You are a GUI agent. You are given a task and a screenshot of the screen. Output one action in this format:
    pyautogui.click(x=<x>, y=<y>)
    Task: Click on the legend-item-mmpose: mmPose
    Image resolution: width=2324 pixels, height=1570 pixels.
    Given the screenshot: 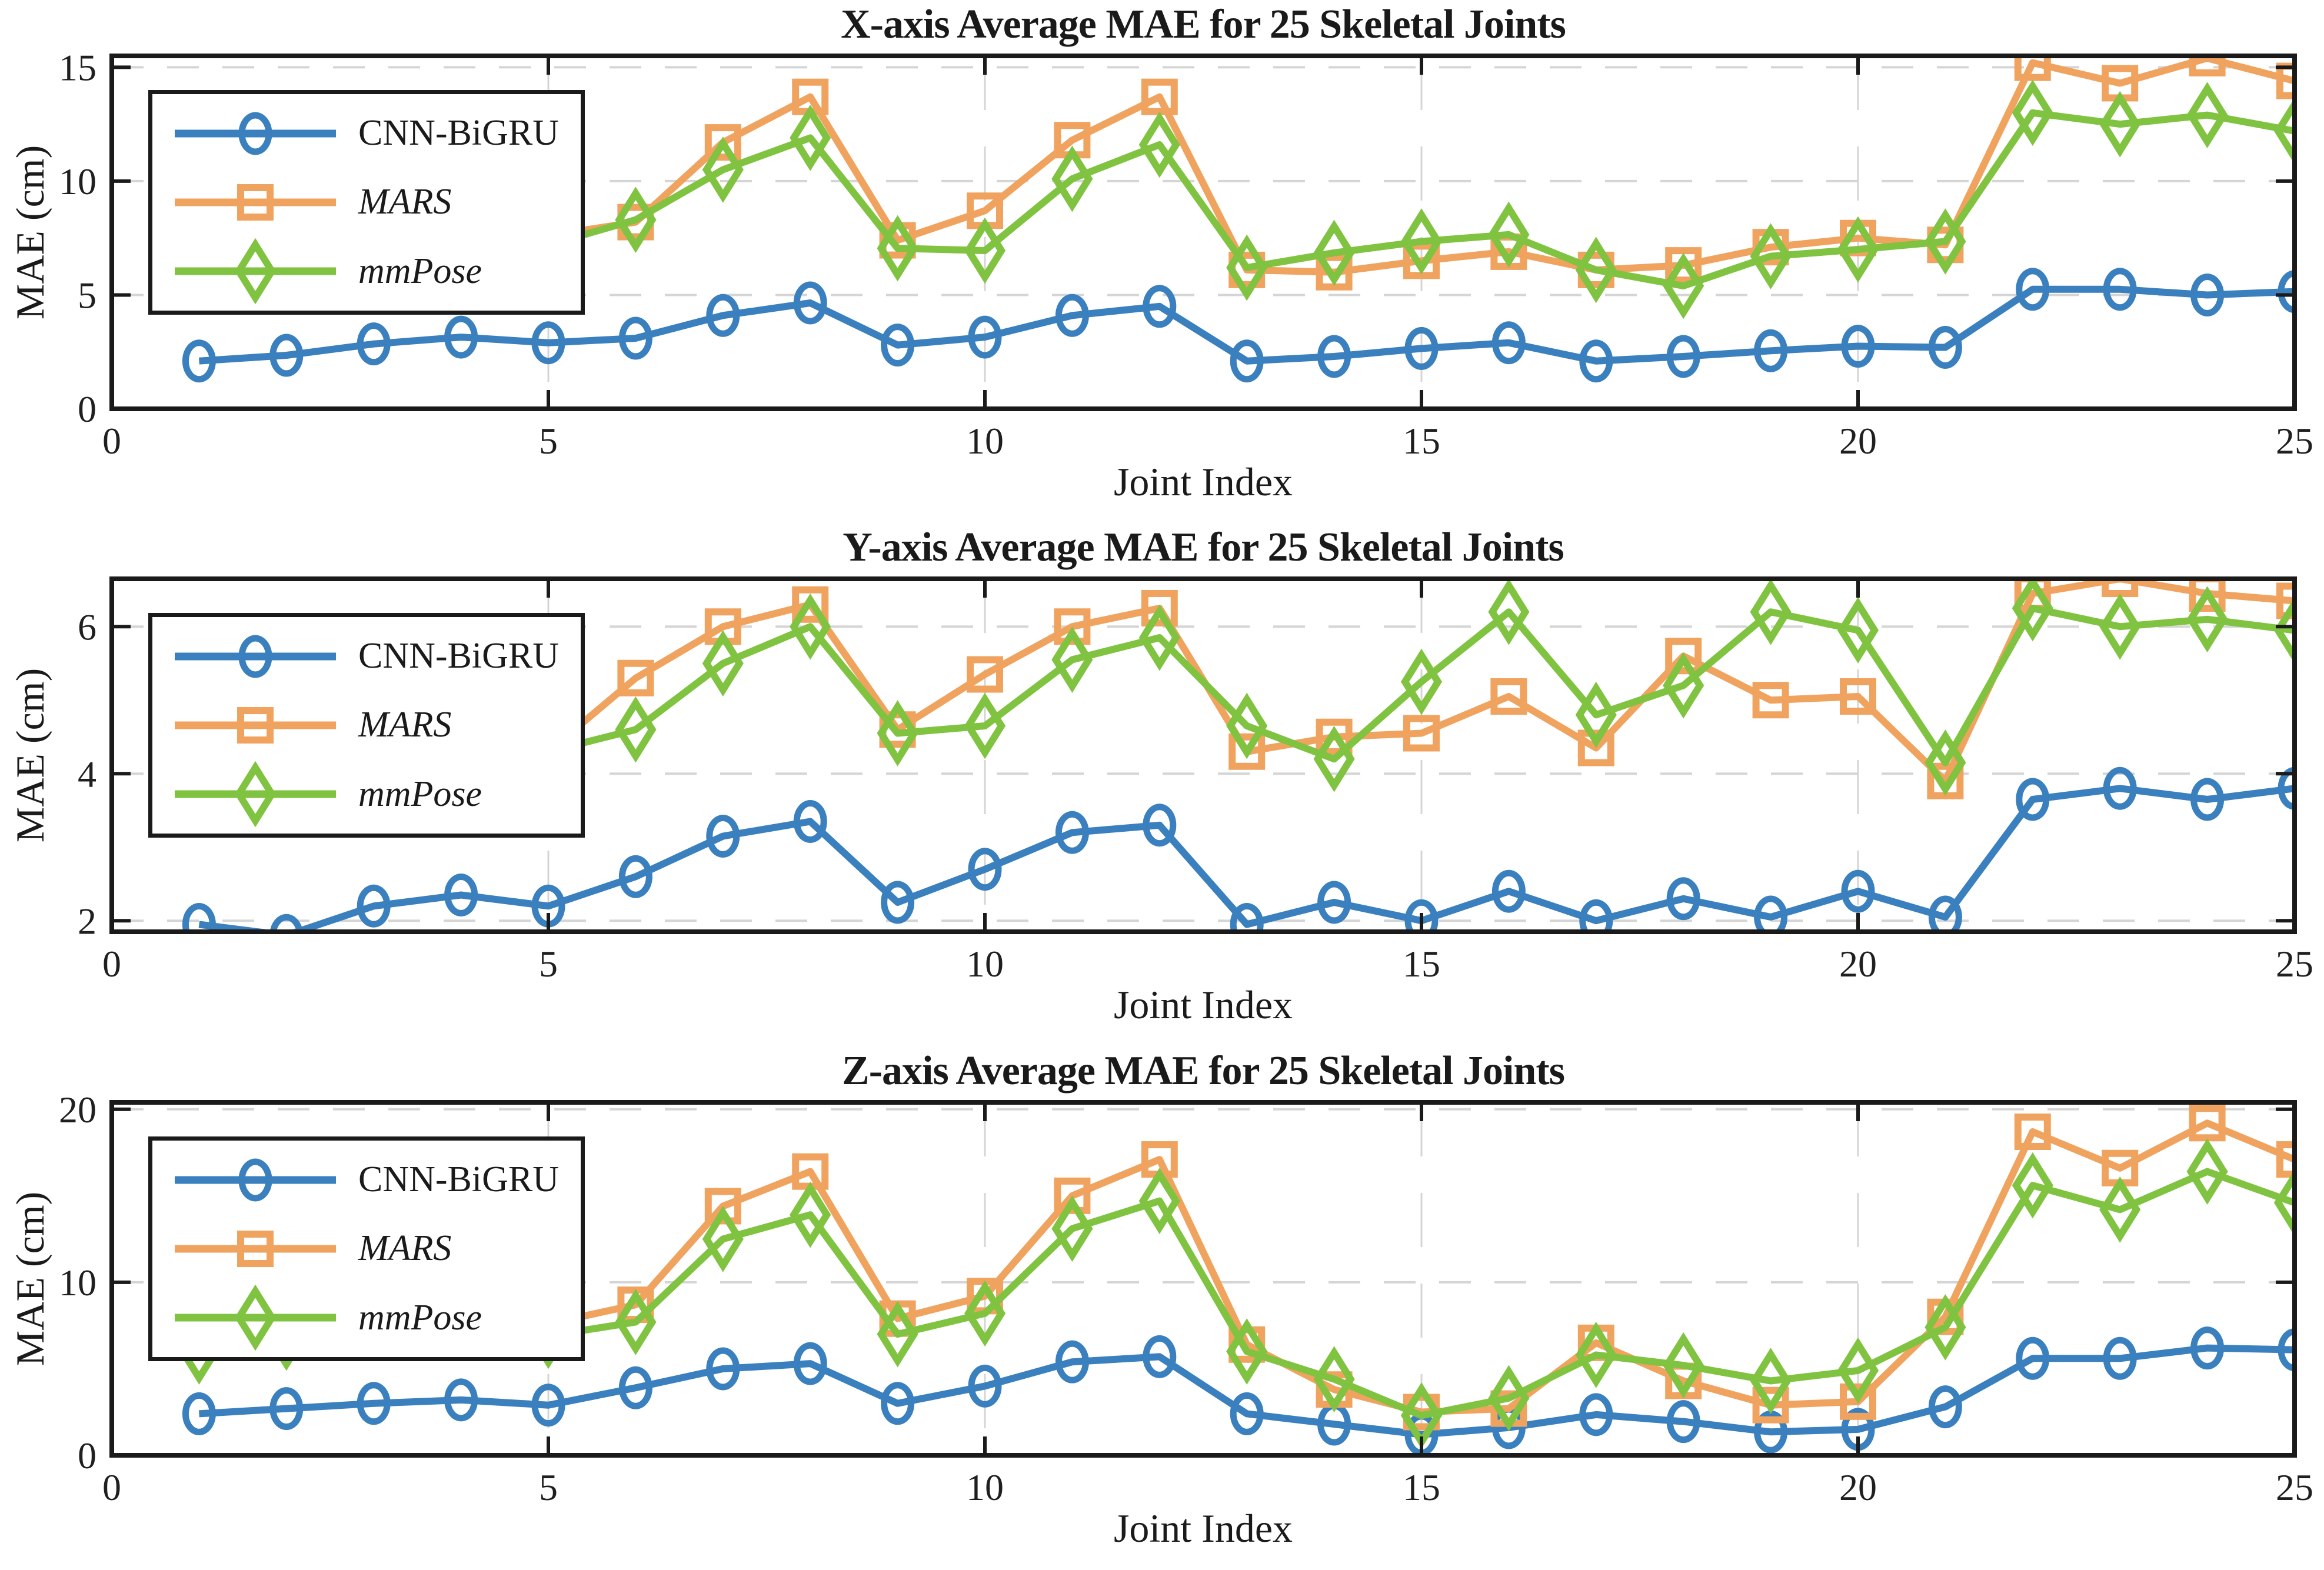 What is the action you would take?
    pyautogui.click(x=376, y=271)
    